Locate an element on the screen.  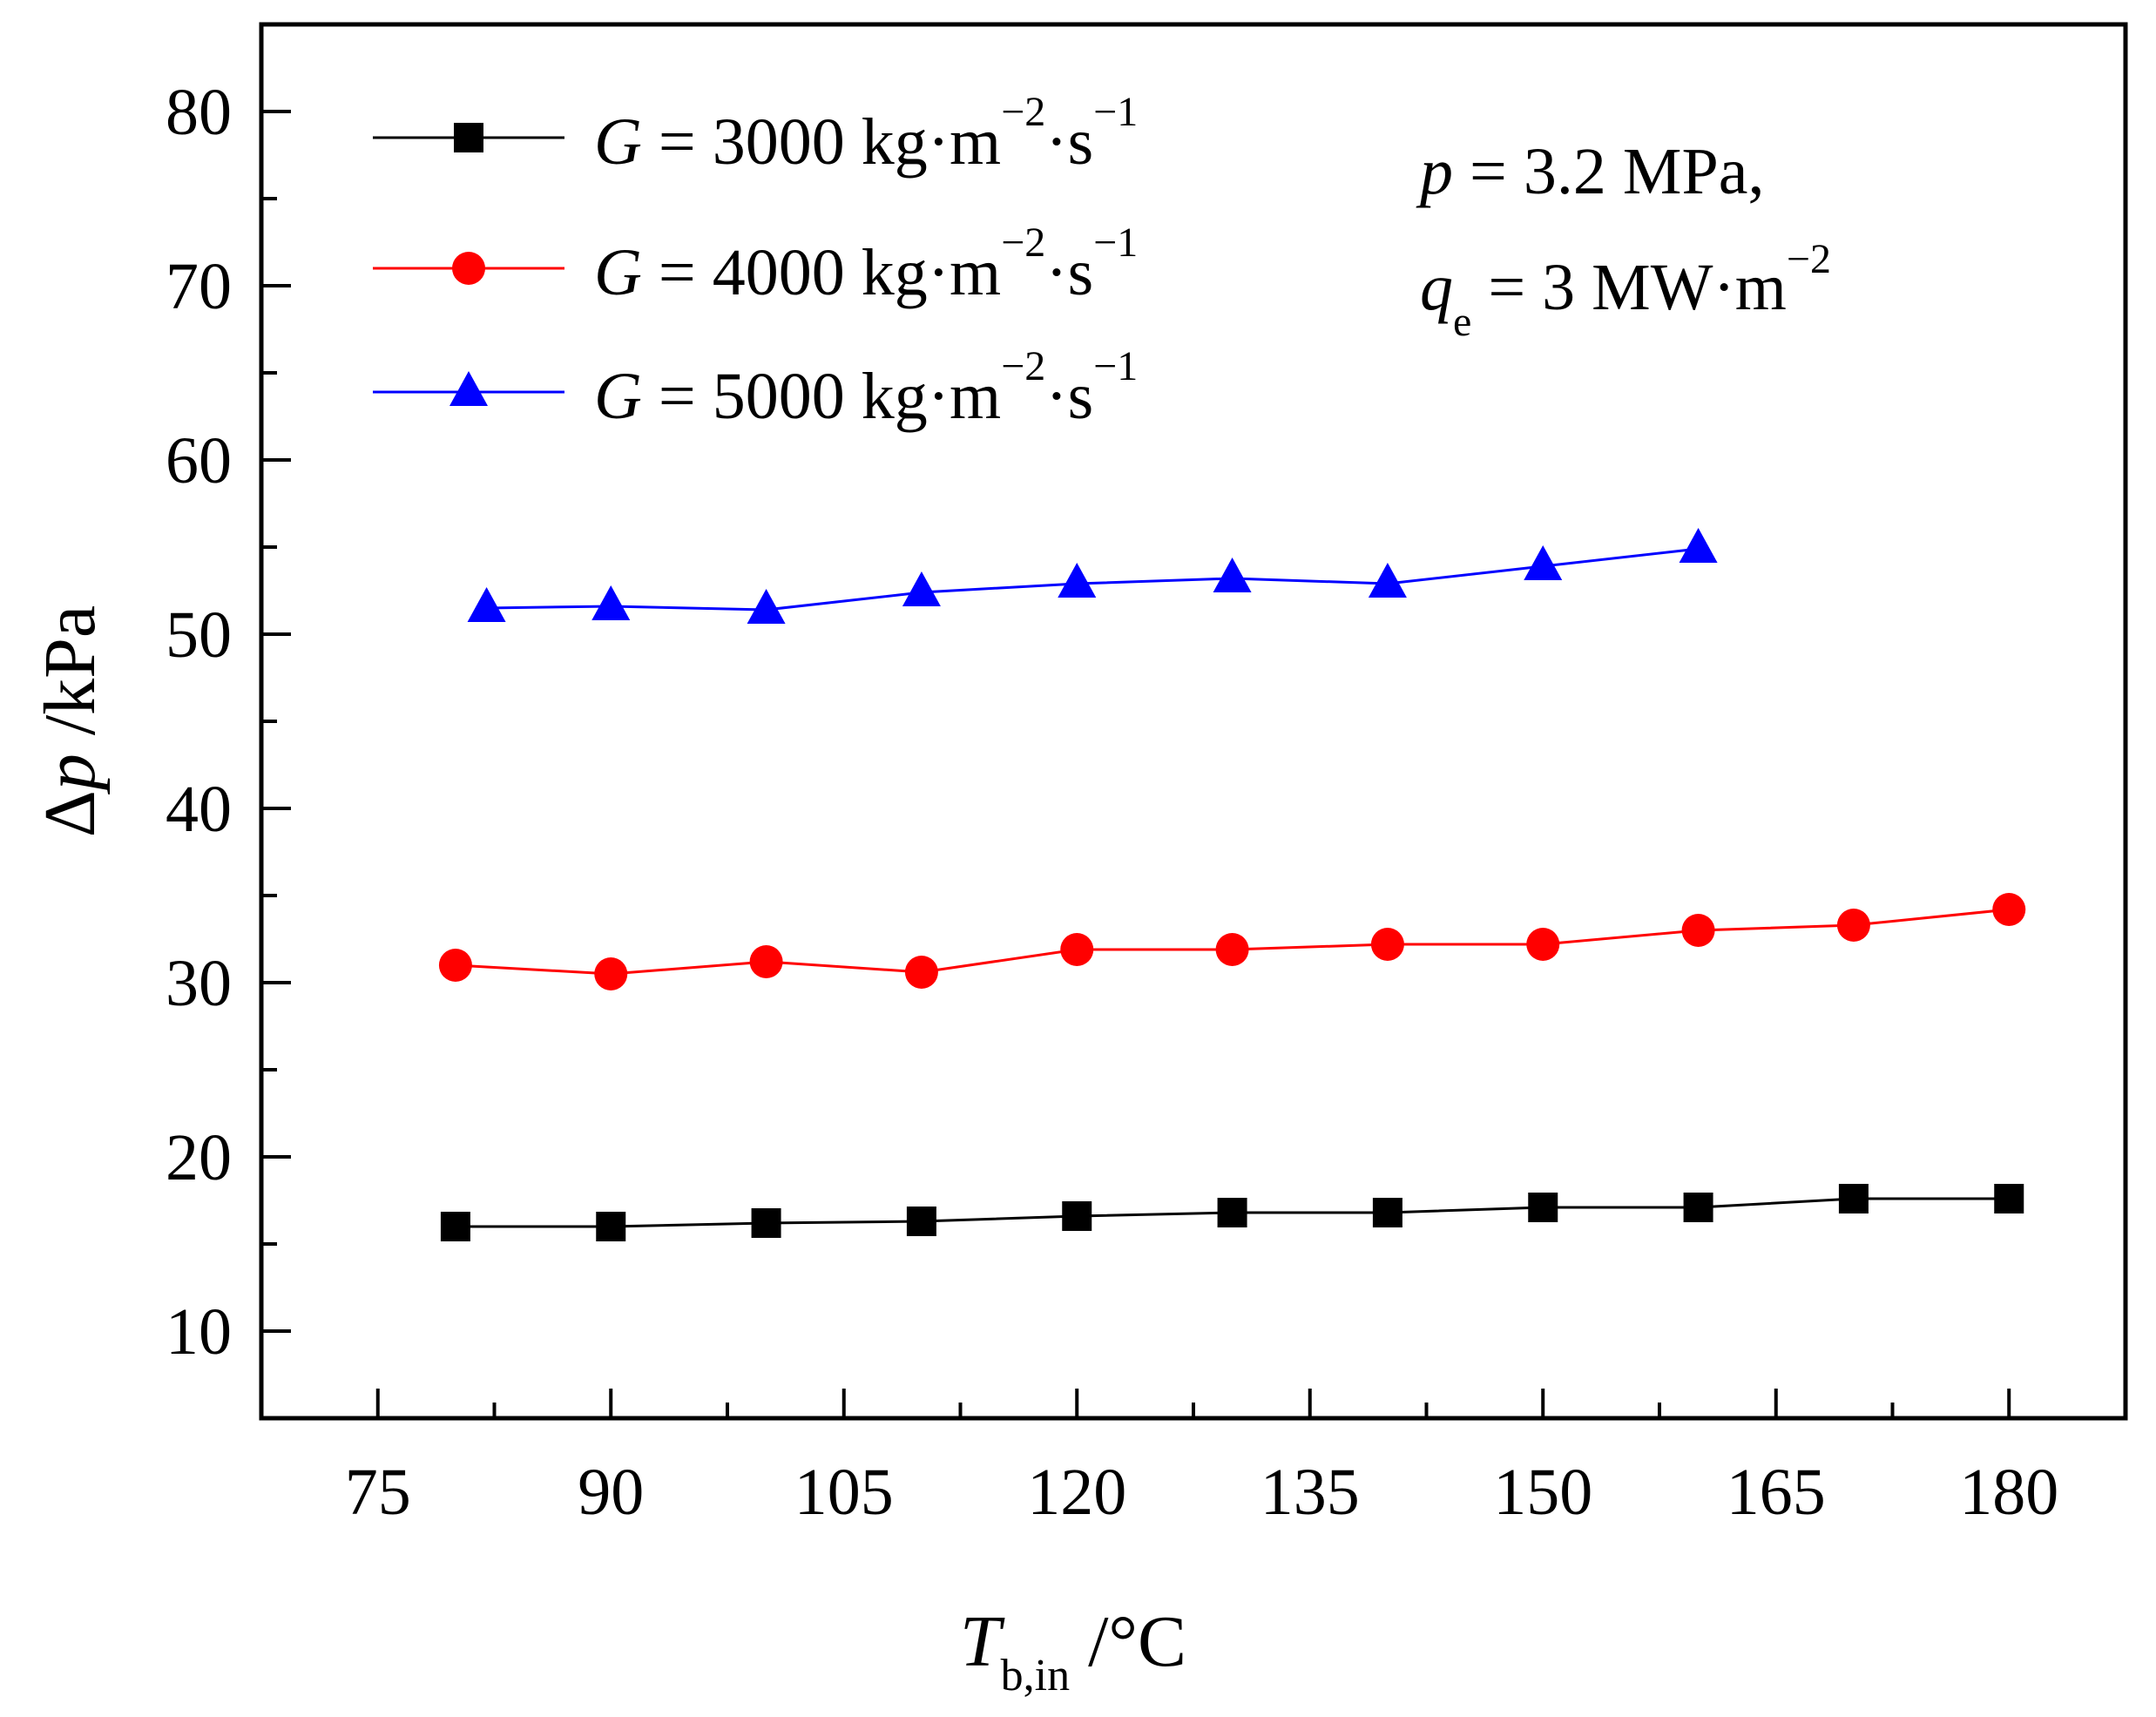
x-tick-label: 90 is located at coordinates (611, 1493).